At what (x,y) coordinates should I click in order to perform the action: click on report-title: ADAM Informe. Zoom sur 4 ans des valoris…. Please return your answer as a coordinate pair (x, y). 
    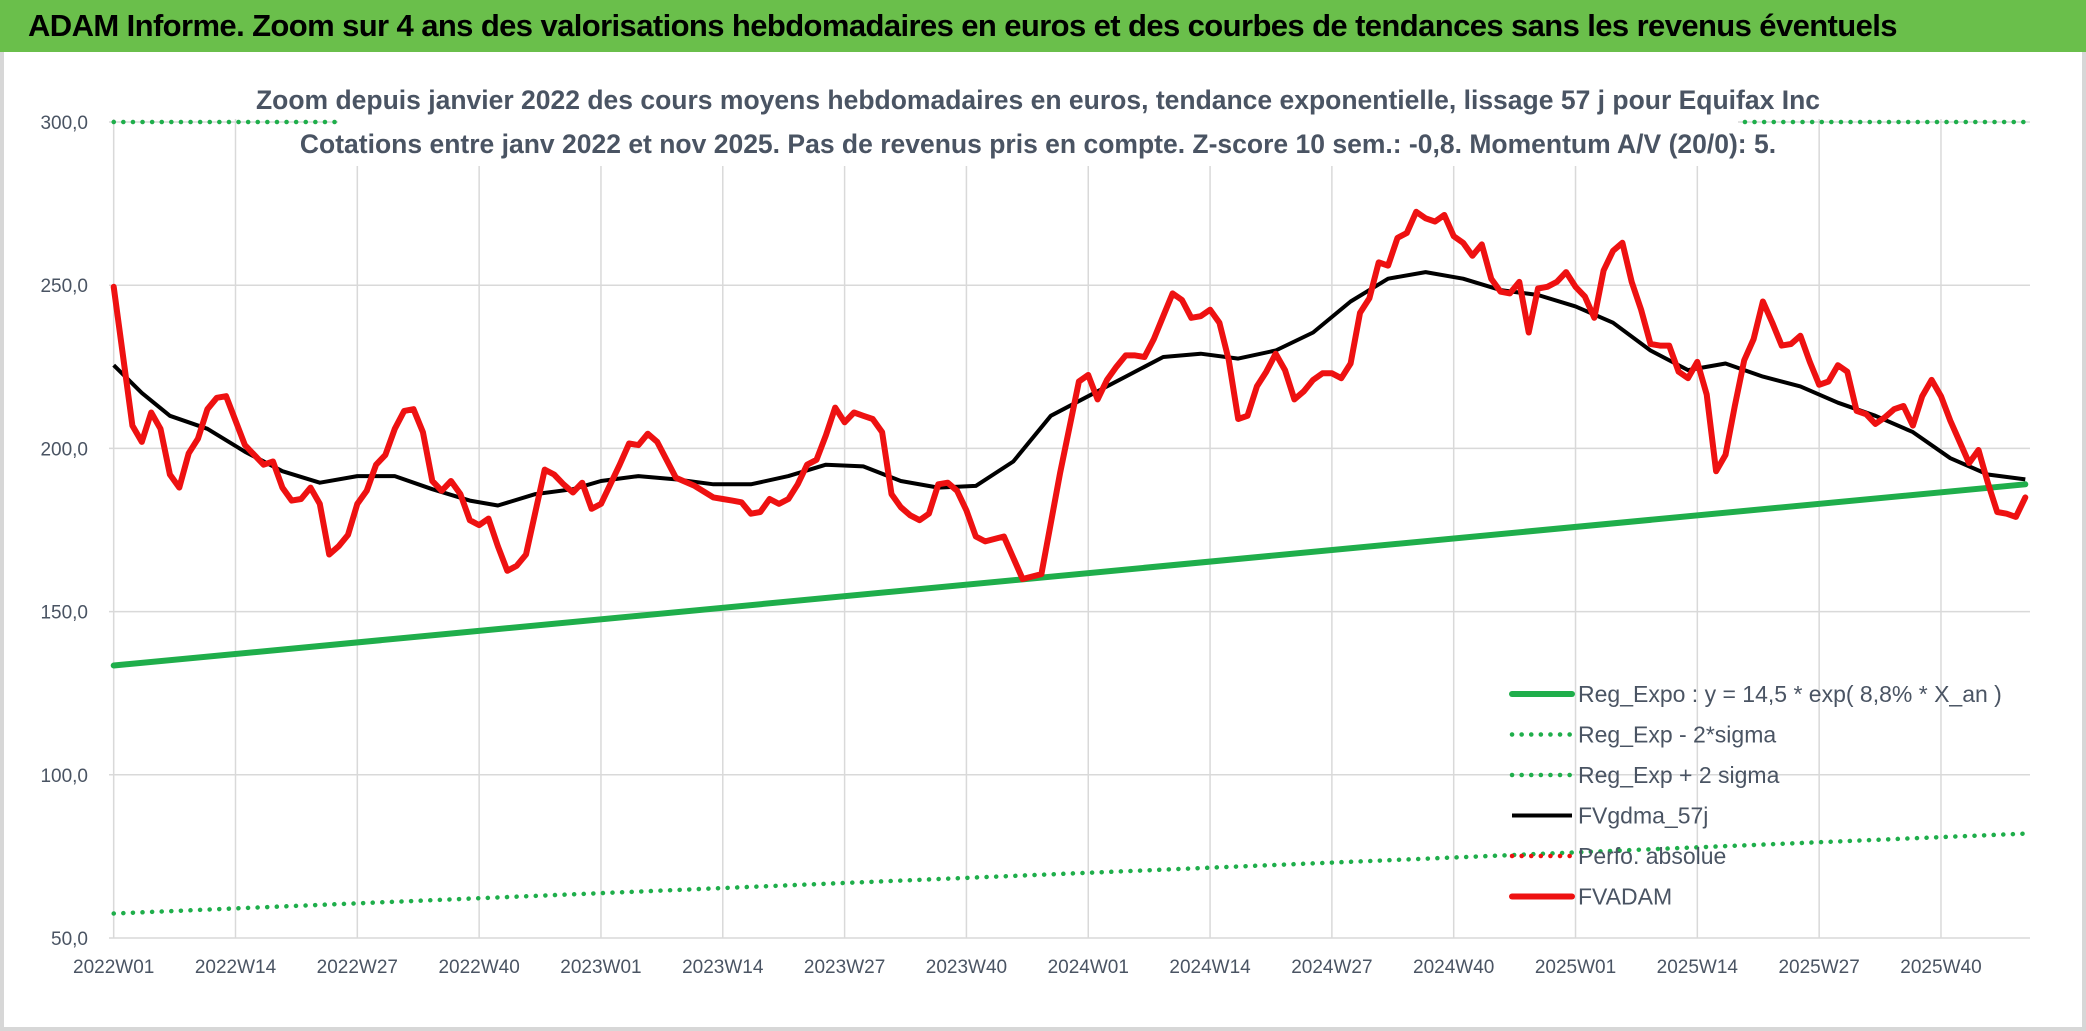
    Looking at the image, I should click on (1043, 26).